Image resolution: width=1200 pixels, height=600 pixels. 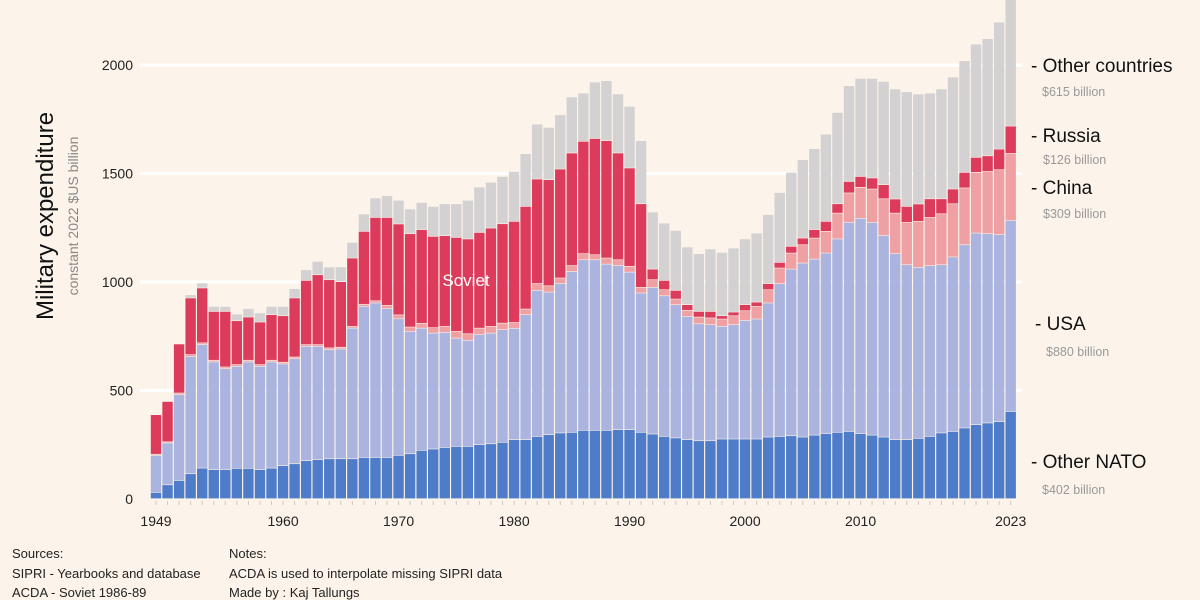 What do you see at coordinates (306, 480) in the screenshot?
I see `bar-other-nato-1962` at bounding box center [306, 480].